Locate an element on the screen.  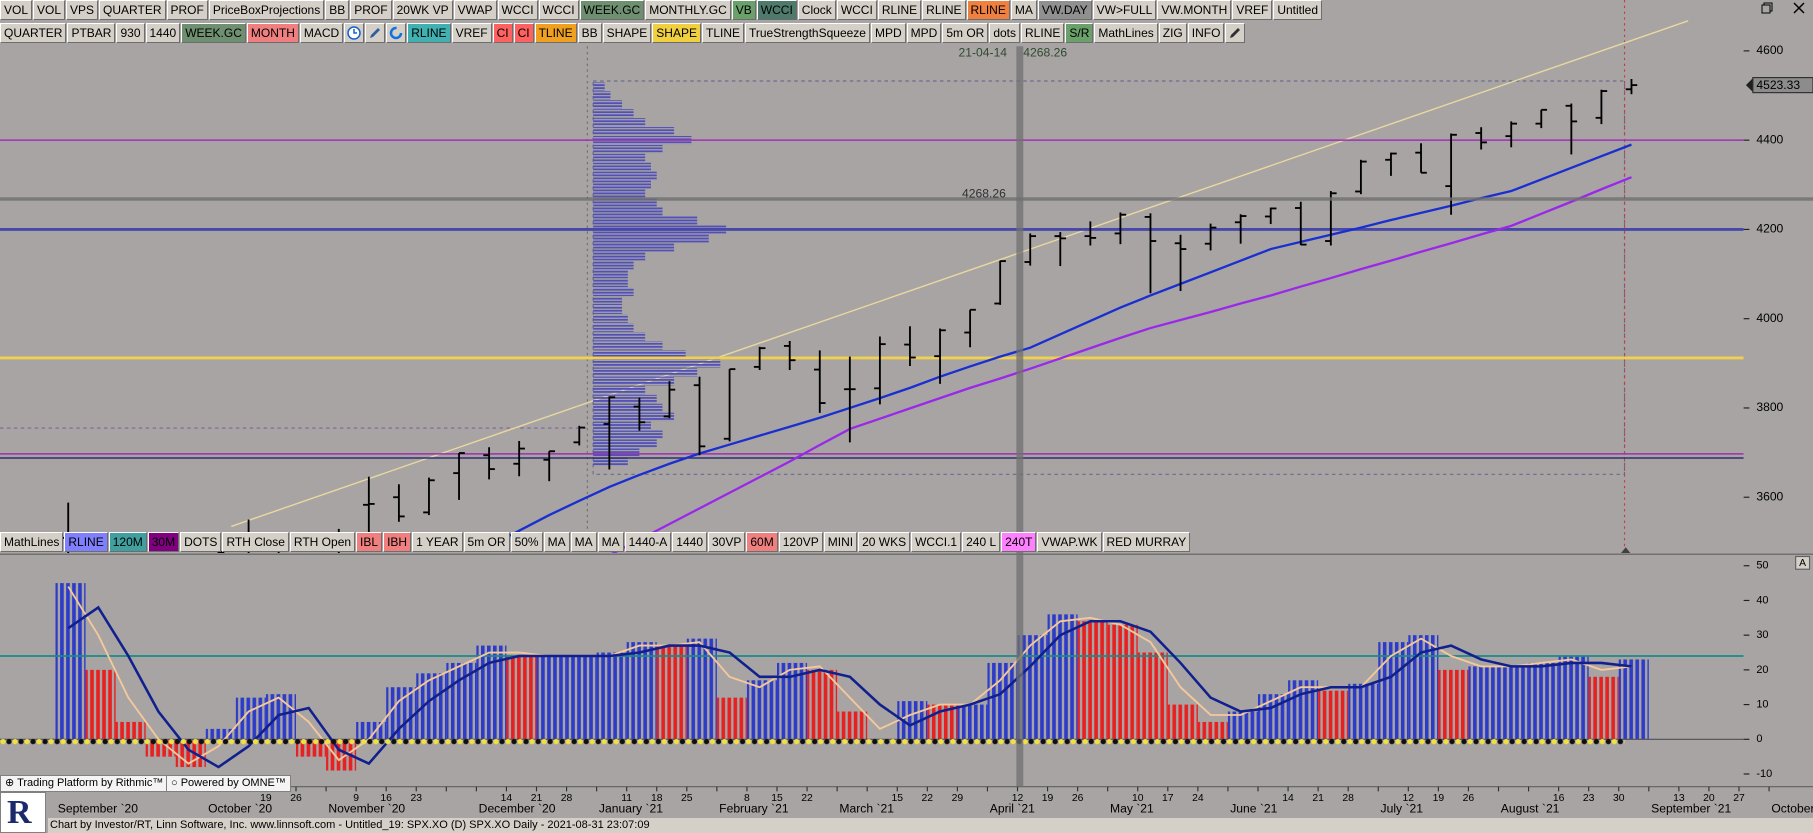
toolbar-button: DOTS is located at coordinates (201, 542).